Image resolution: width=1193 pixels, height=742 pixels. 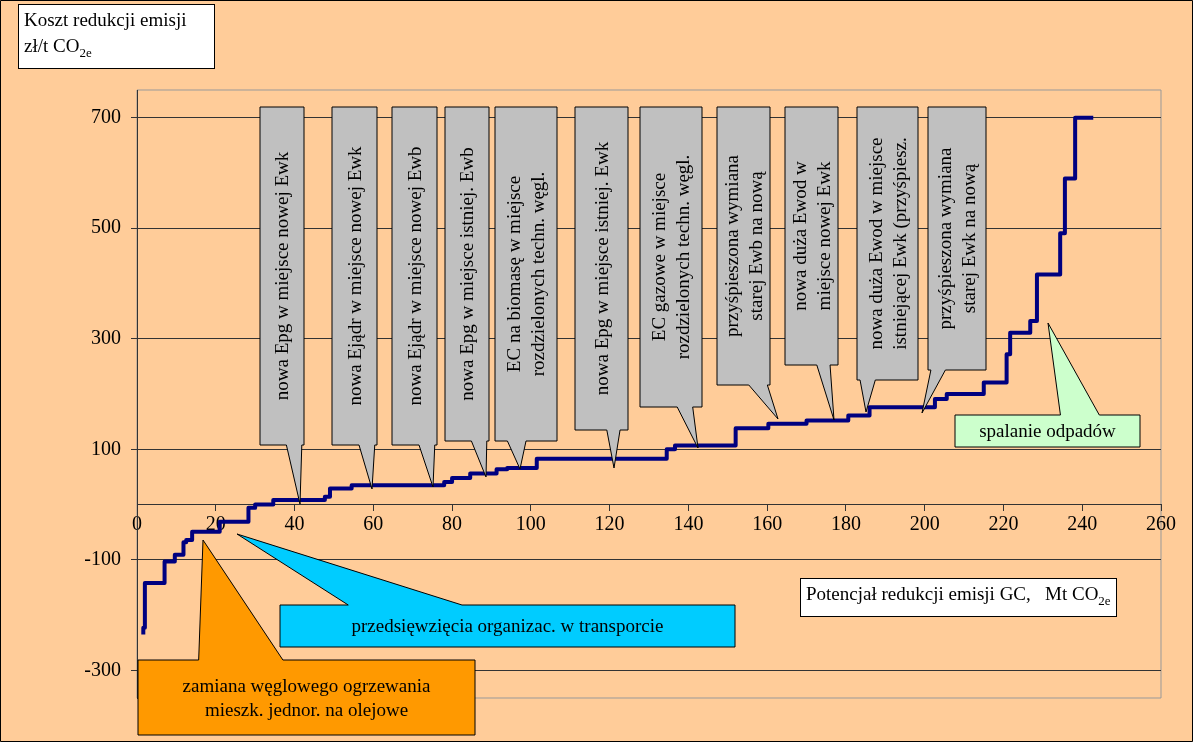 What do you see at coordinates (354, 275) in the screenshot?
I see `annotation: nowa Ejądr w miejsce nowej Ewk` at bounding box center [354, 275].